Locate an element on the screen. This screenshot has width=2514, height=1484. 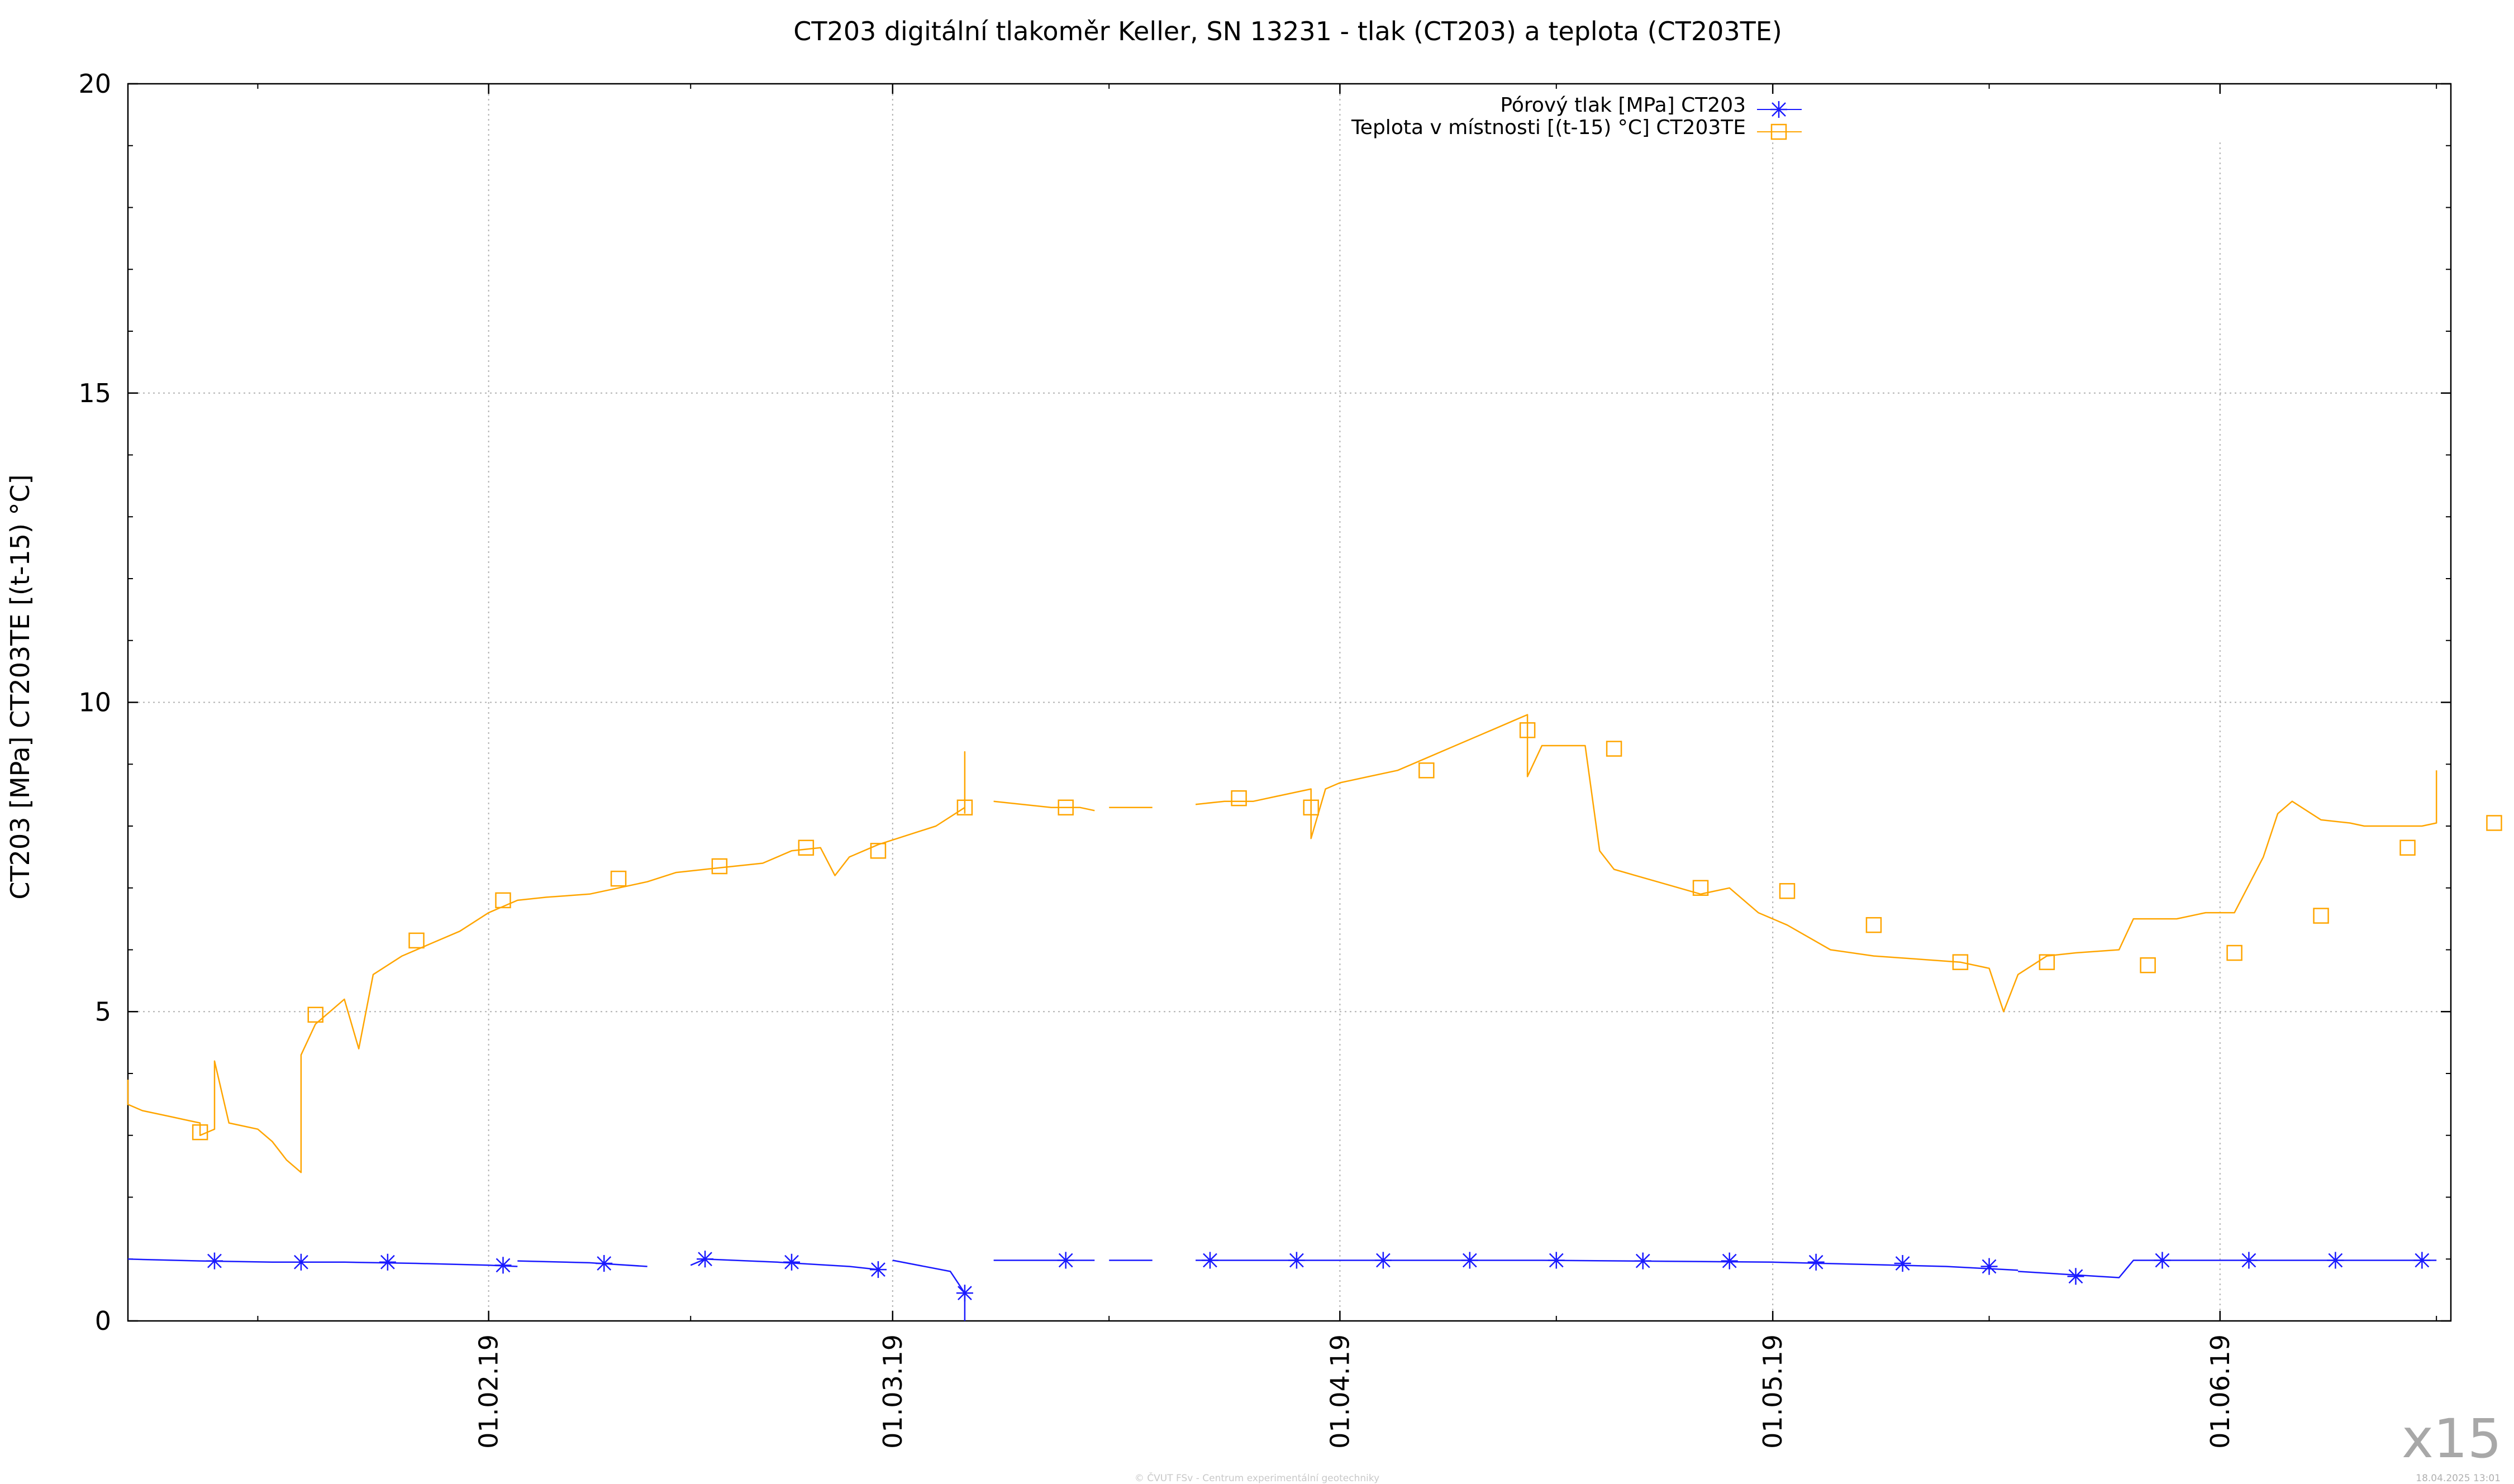
x-tick-label: 01.03.19 is located at coordinates (893, 1391).